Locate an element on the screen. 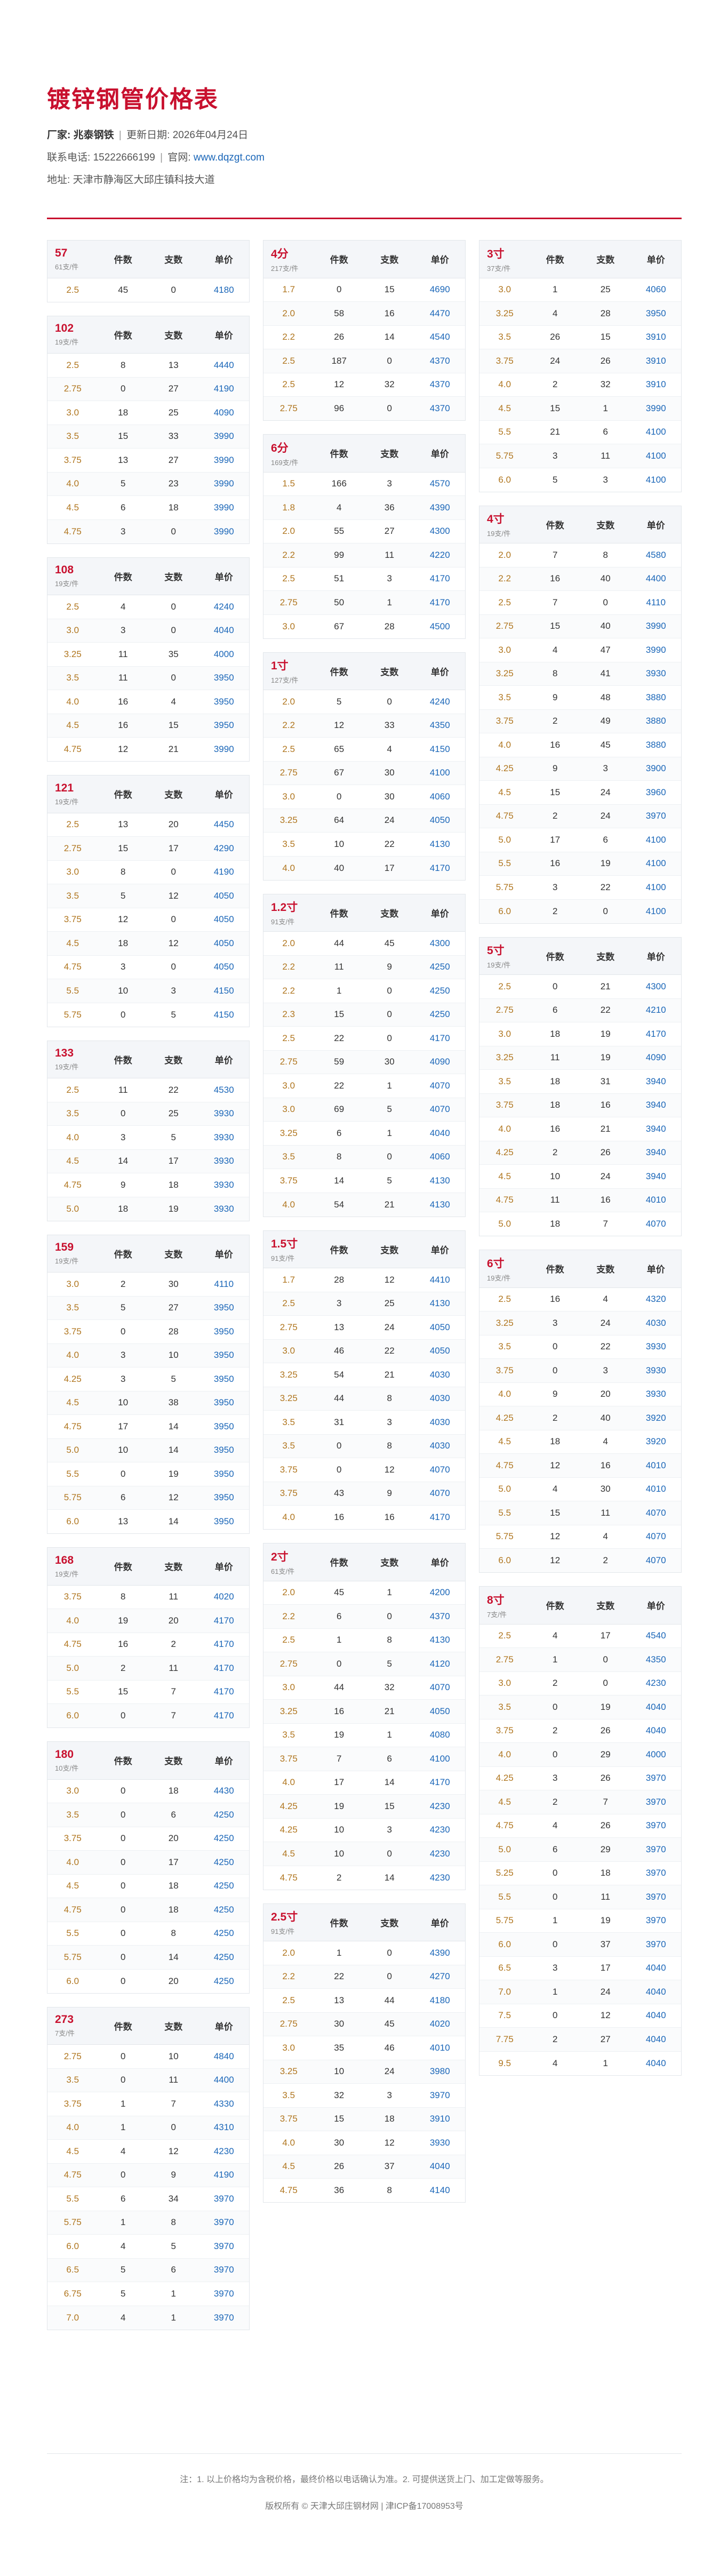 Image resolution: width=728 pixels, height=2576 pixels. price-cell: 4020 is located at coordinates (439, 2024).